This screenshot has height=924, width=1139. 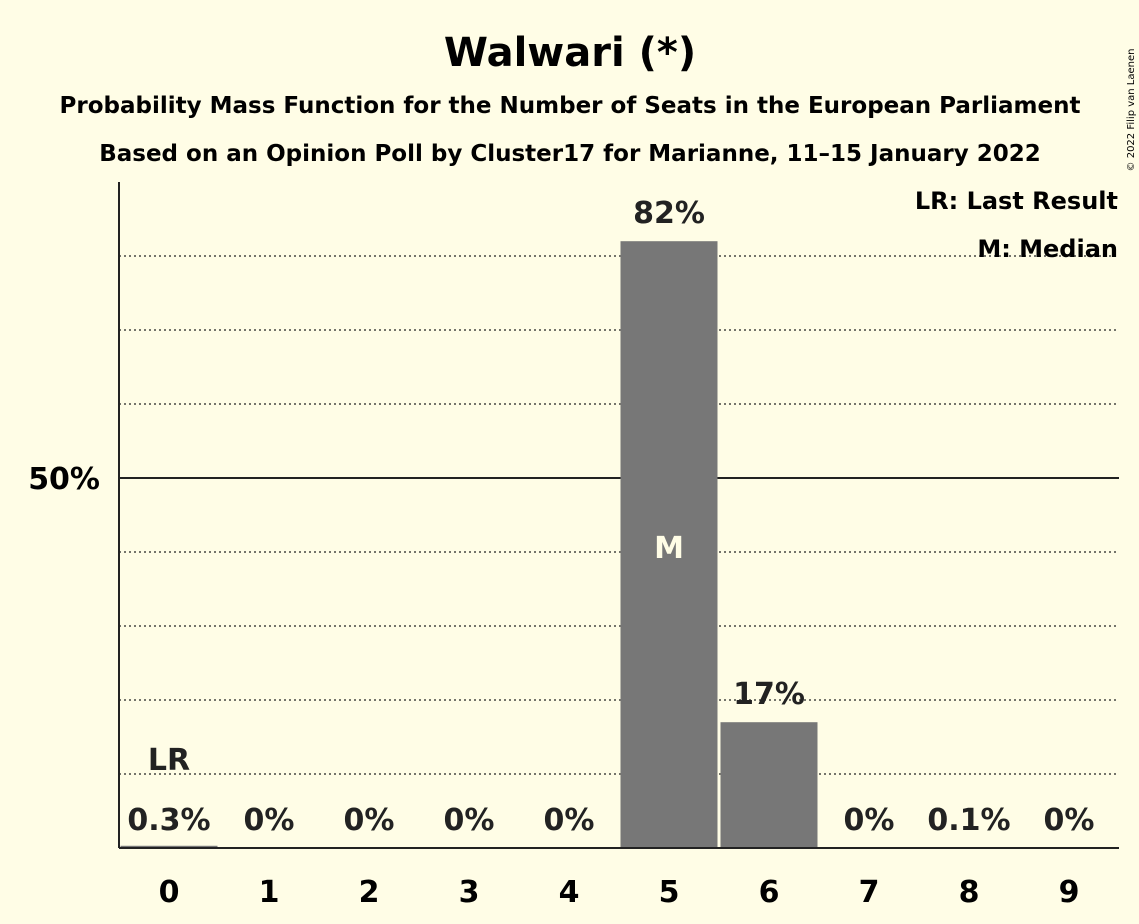 I want to click on data-label-6: 17%, so click(x=769, y=694).